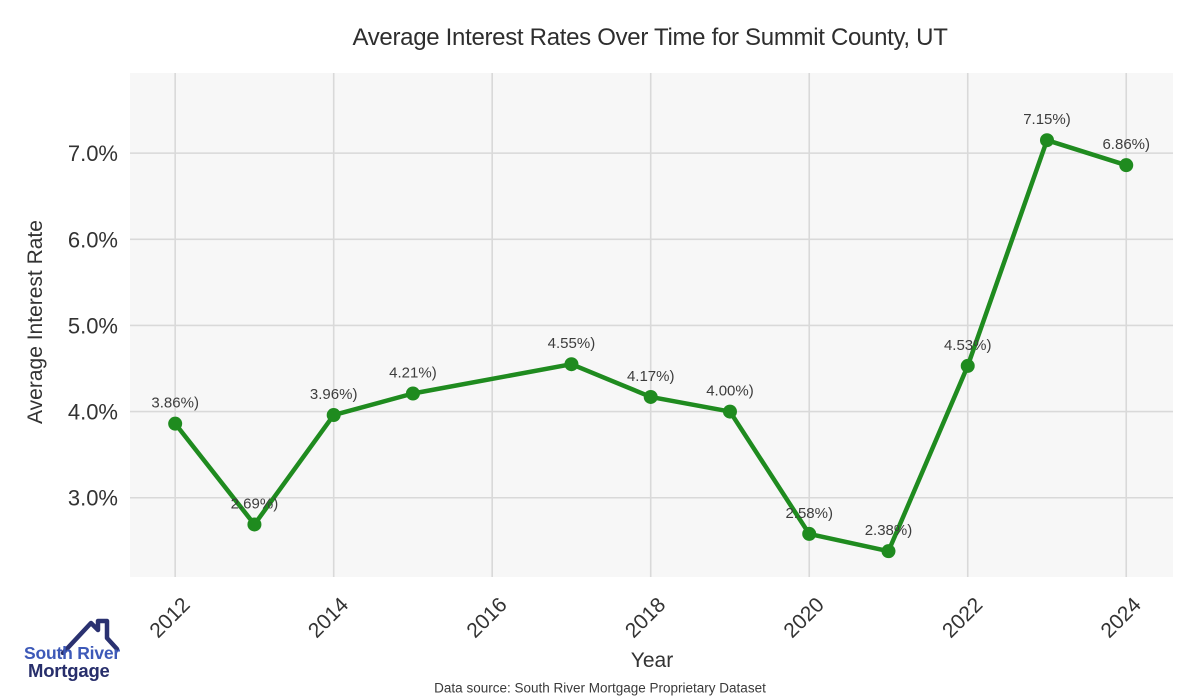 Image resolution: width=1200 pixels, height=700 pixels. Describe the element at coordinates (329, 618) in the screenshot. I see `x-tick-label: 2014` at that location.